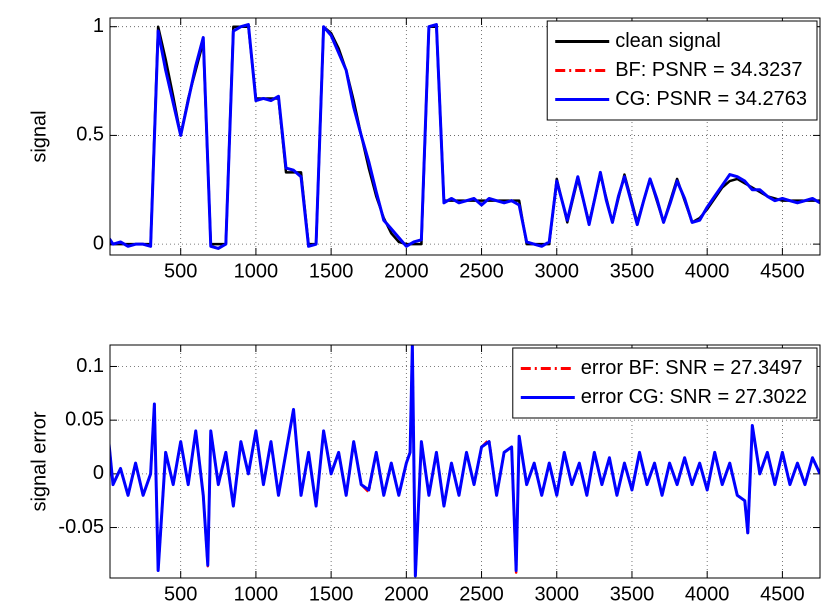 This screenshot has width=830, height=608. I want to click on y-tick-label: 0.05, so click(84, 419).